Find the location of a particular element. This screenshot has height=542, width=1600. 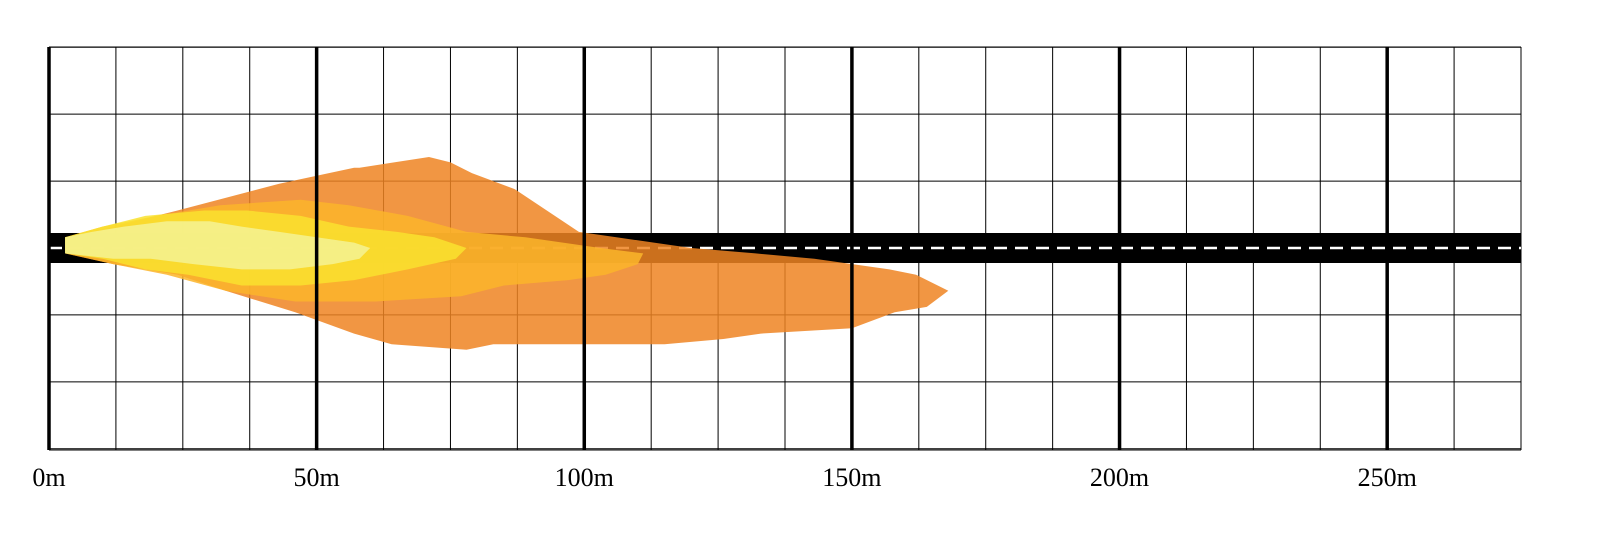

x-tick-label: 100m is located at coordinates (584, 477).